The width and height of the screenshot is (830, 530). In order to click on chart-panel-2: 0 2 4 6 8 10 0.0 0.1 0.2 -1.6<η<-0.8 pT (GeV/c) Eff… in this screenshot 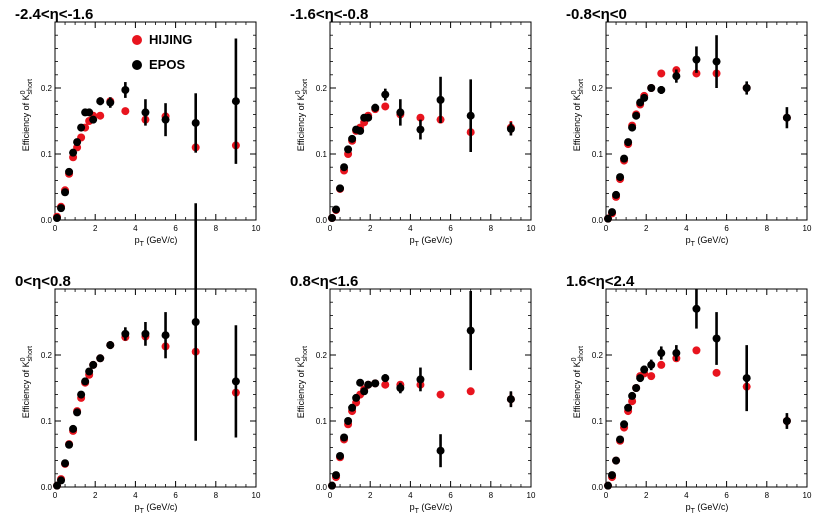, I will do `click(413, 127)`.